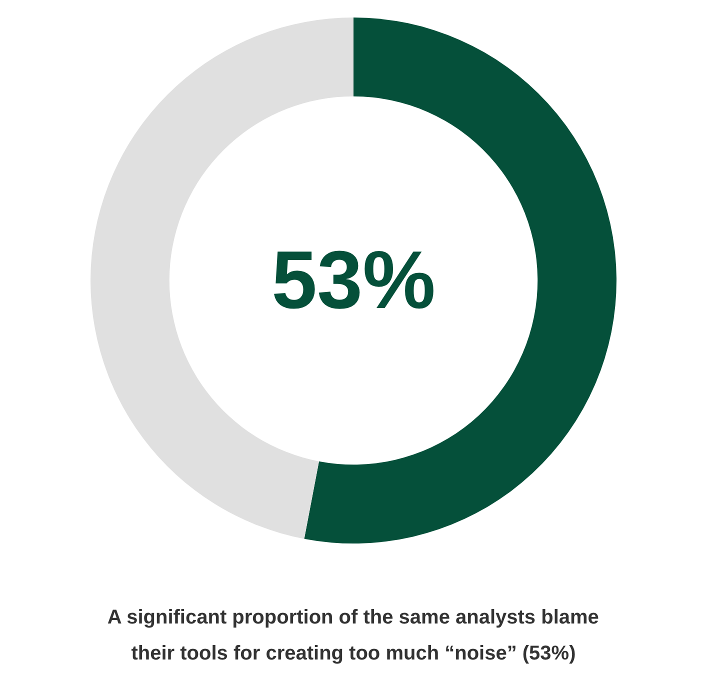  Describe the element at coordinates (353, 635) in the screenshot. I see `text: A significant proportion of the same analysts blame their tools for creating too much “noise” (53%)` at that location.